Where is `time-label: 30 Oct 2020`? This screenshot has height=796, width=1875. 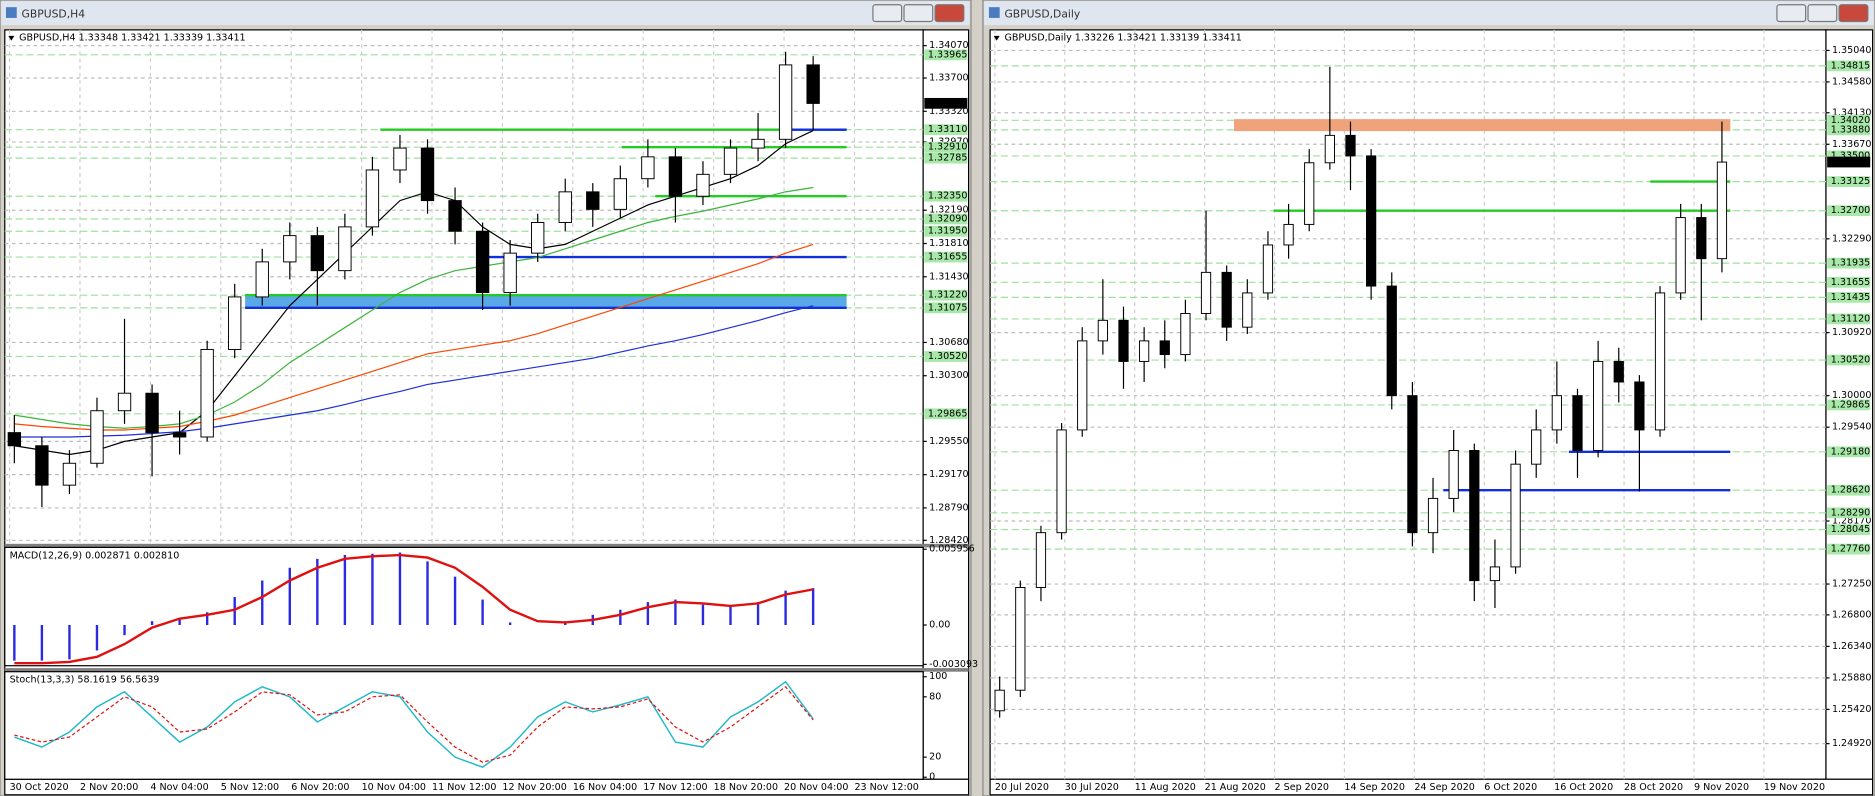 time-label: 30 Oct 2020 is located at coordinates (39, 787).